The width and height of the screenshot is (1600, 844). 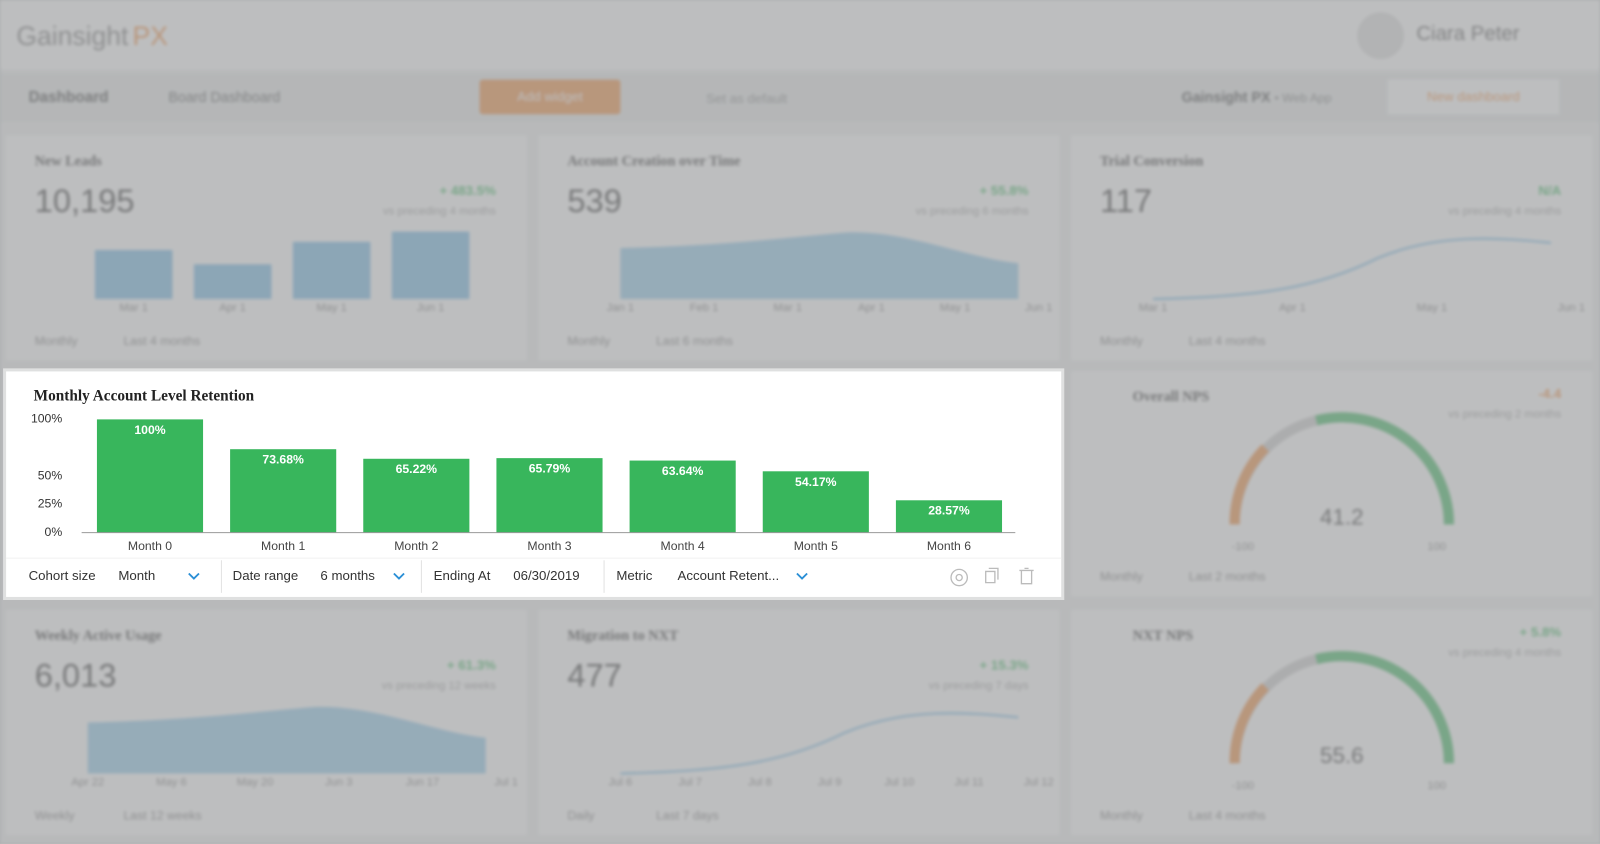 I want to click on period-filter: Daily, so click(x=581, y=815).